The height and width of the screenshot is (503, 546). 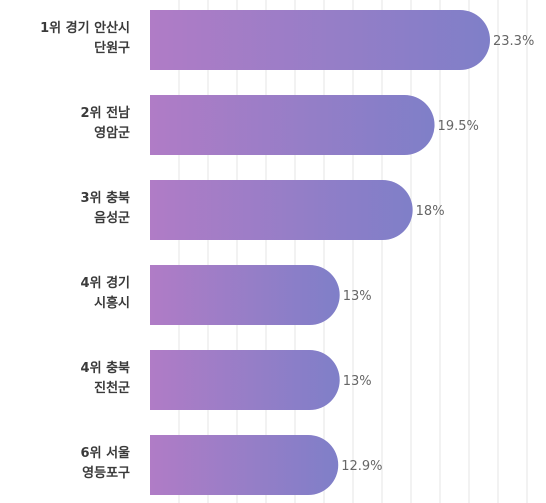 What do you see at coordinates (106, 473) in the screenshot?
I see `category-label: 영등포구` at bounding box center [106, 473].